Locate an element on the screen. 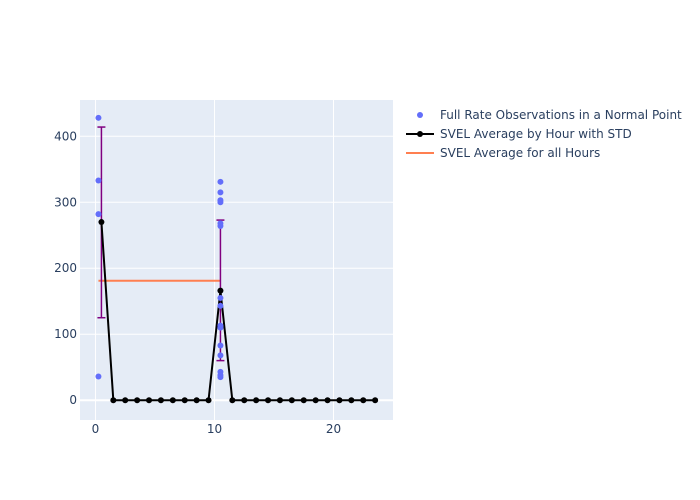 This screenshot has width=700, height=500. y-tick-label: 300 is located at coordinates (65, 202).